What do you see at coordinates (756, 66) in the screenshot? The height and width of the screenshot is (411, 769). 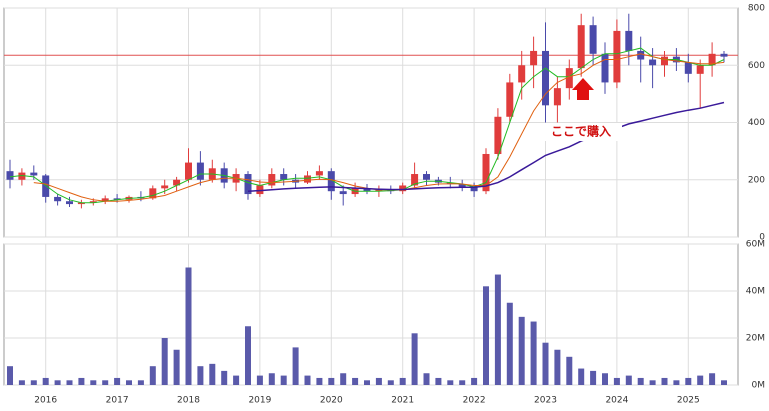 I see `y-tick-label: 600` at bounding box center [756, 66].